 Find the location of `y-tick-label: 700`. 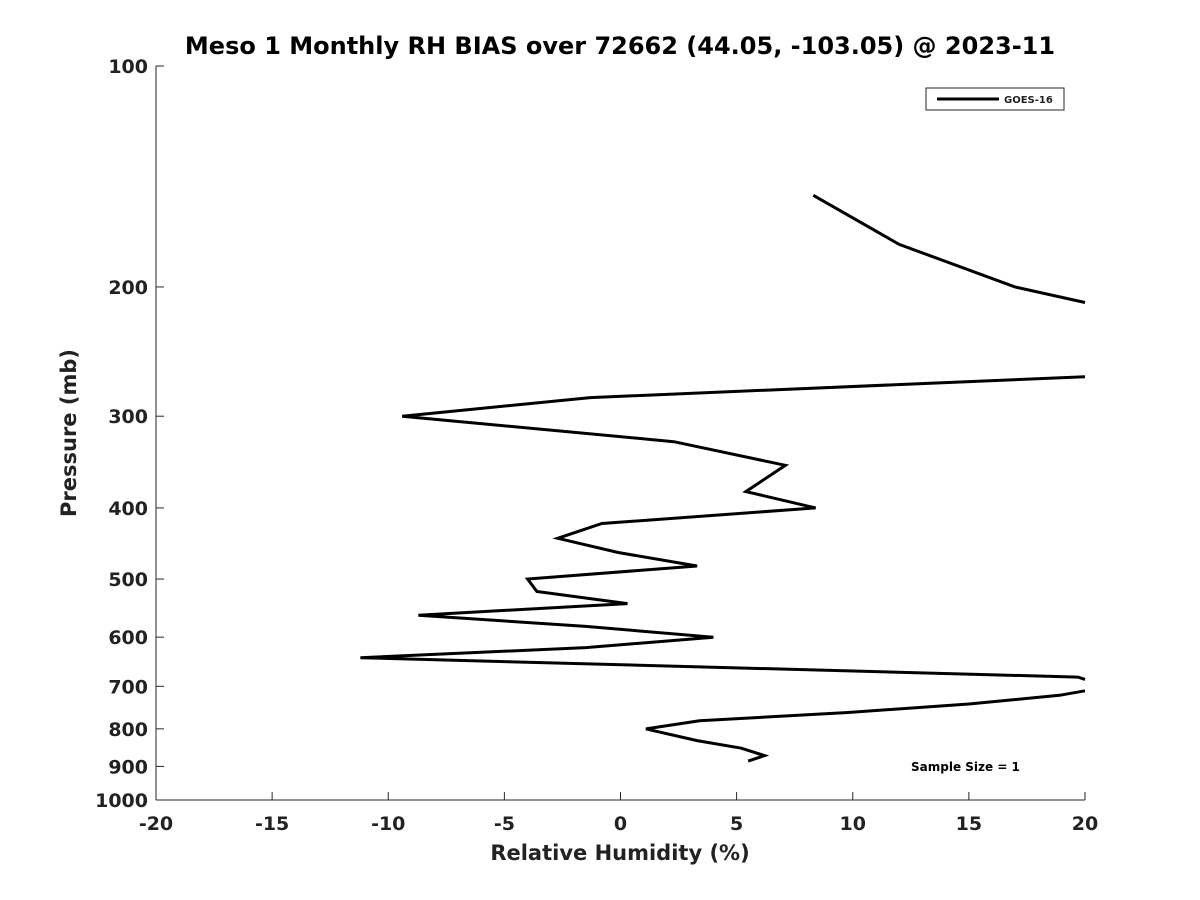

y-tick-label: 700 is located at coordinates (128, 687).